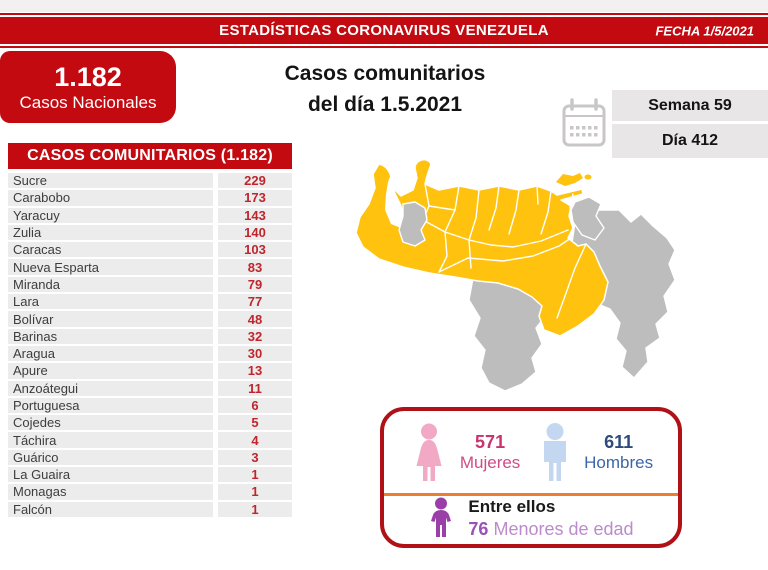 This screenshot has height=570, width=768. I want to click on table-row: Miranda 79, so click(150, 284).